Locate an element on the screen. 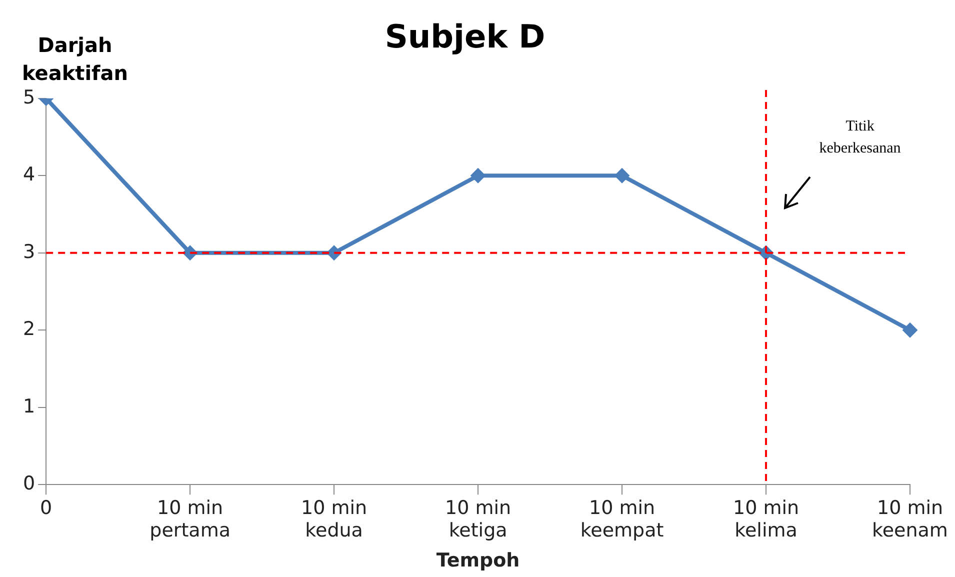  x-tick-label: 10 min pertama is located at coordinates (190, 519).